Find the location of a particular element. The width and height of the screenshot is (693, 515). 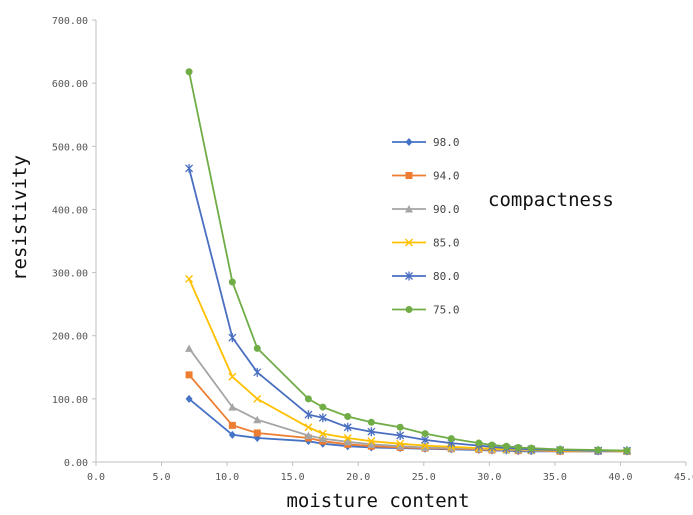

legend-item-98-0: 98.0 is located at coordinates (426, 142).